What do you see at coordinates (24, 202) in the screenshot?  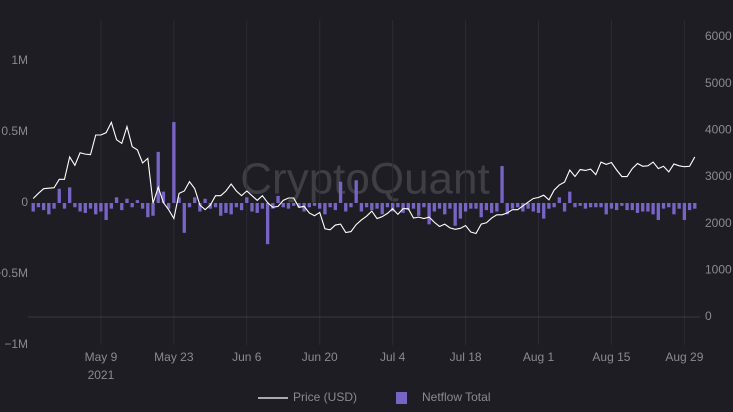 I see `y-tick-label: 0` at bounding box center [24, 202].